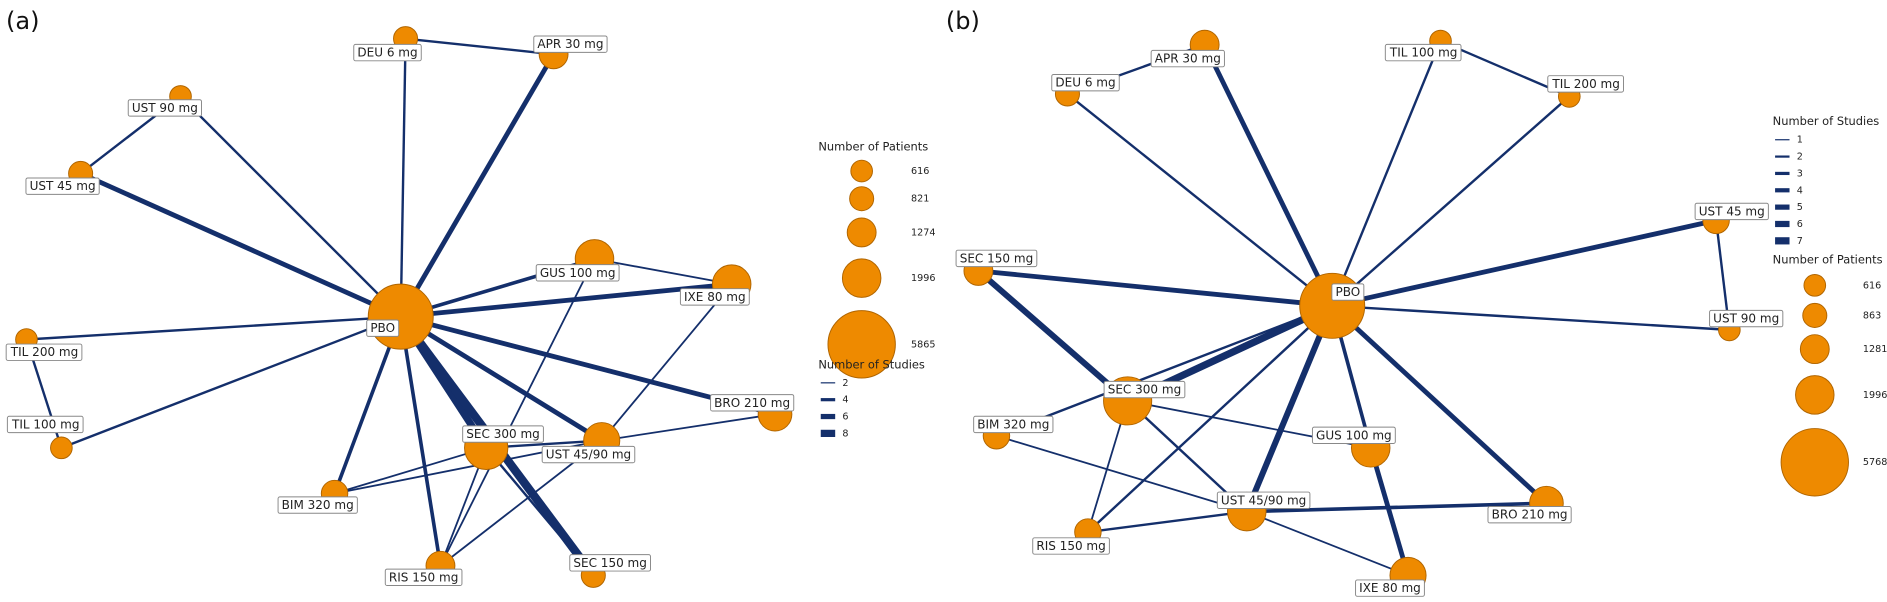  I want to click on node-label: BIM 320 mg, so click(1013, 424).